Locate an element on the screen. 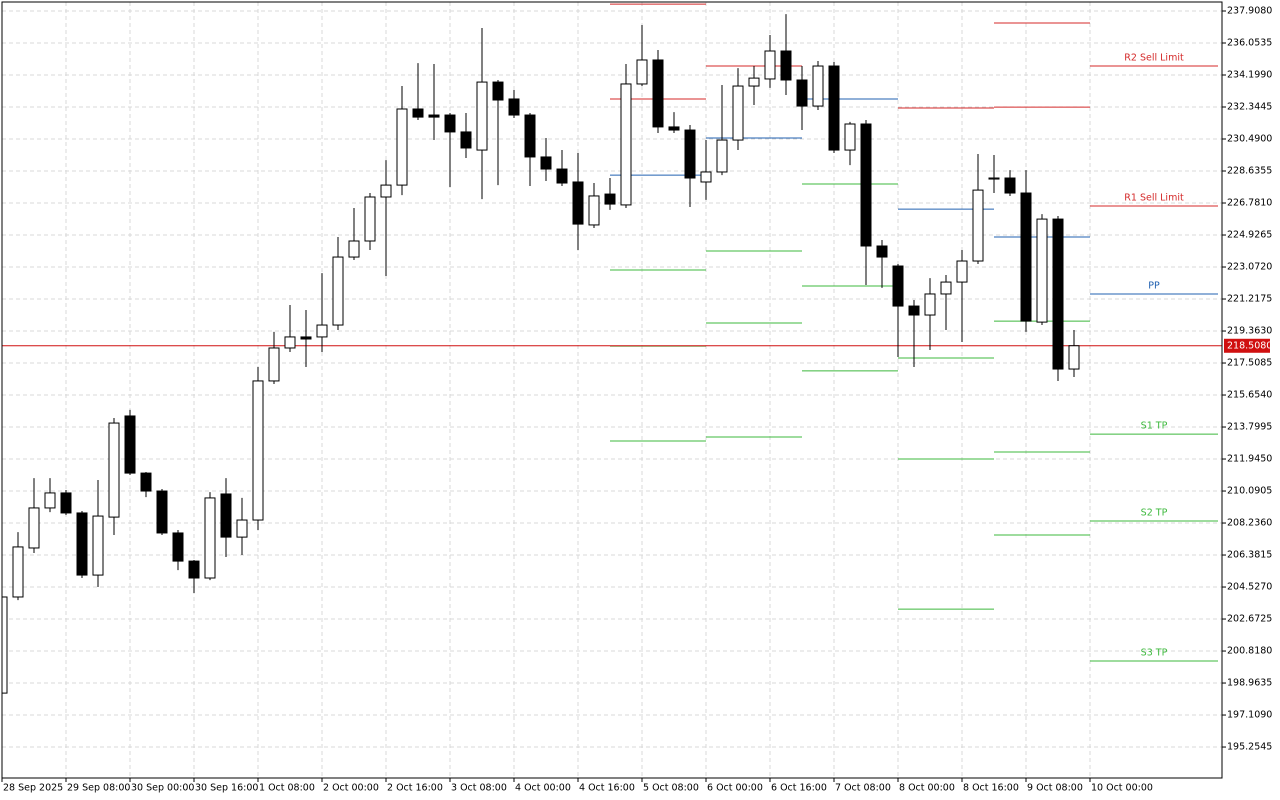 This screenshot has width=1280, height=800. x-tick-label: 30 Sep 16:00 is located at coordinates (226, 788).